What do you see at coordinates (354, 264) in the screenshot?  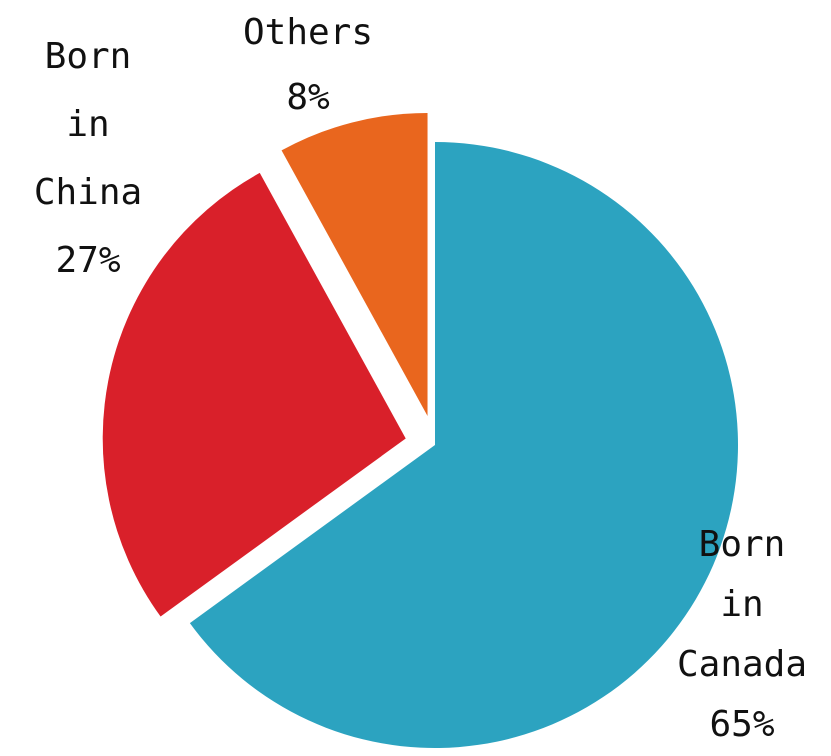 I see `pie-slice` at bounding box center [354, 264].